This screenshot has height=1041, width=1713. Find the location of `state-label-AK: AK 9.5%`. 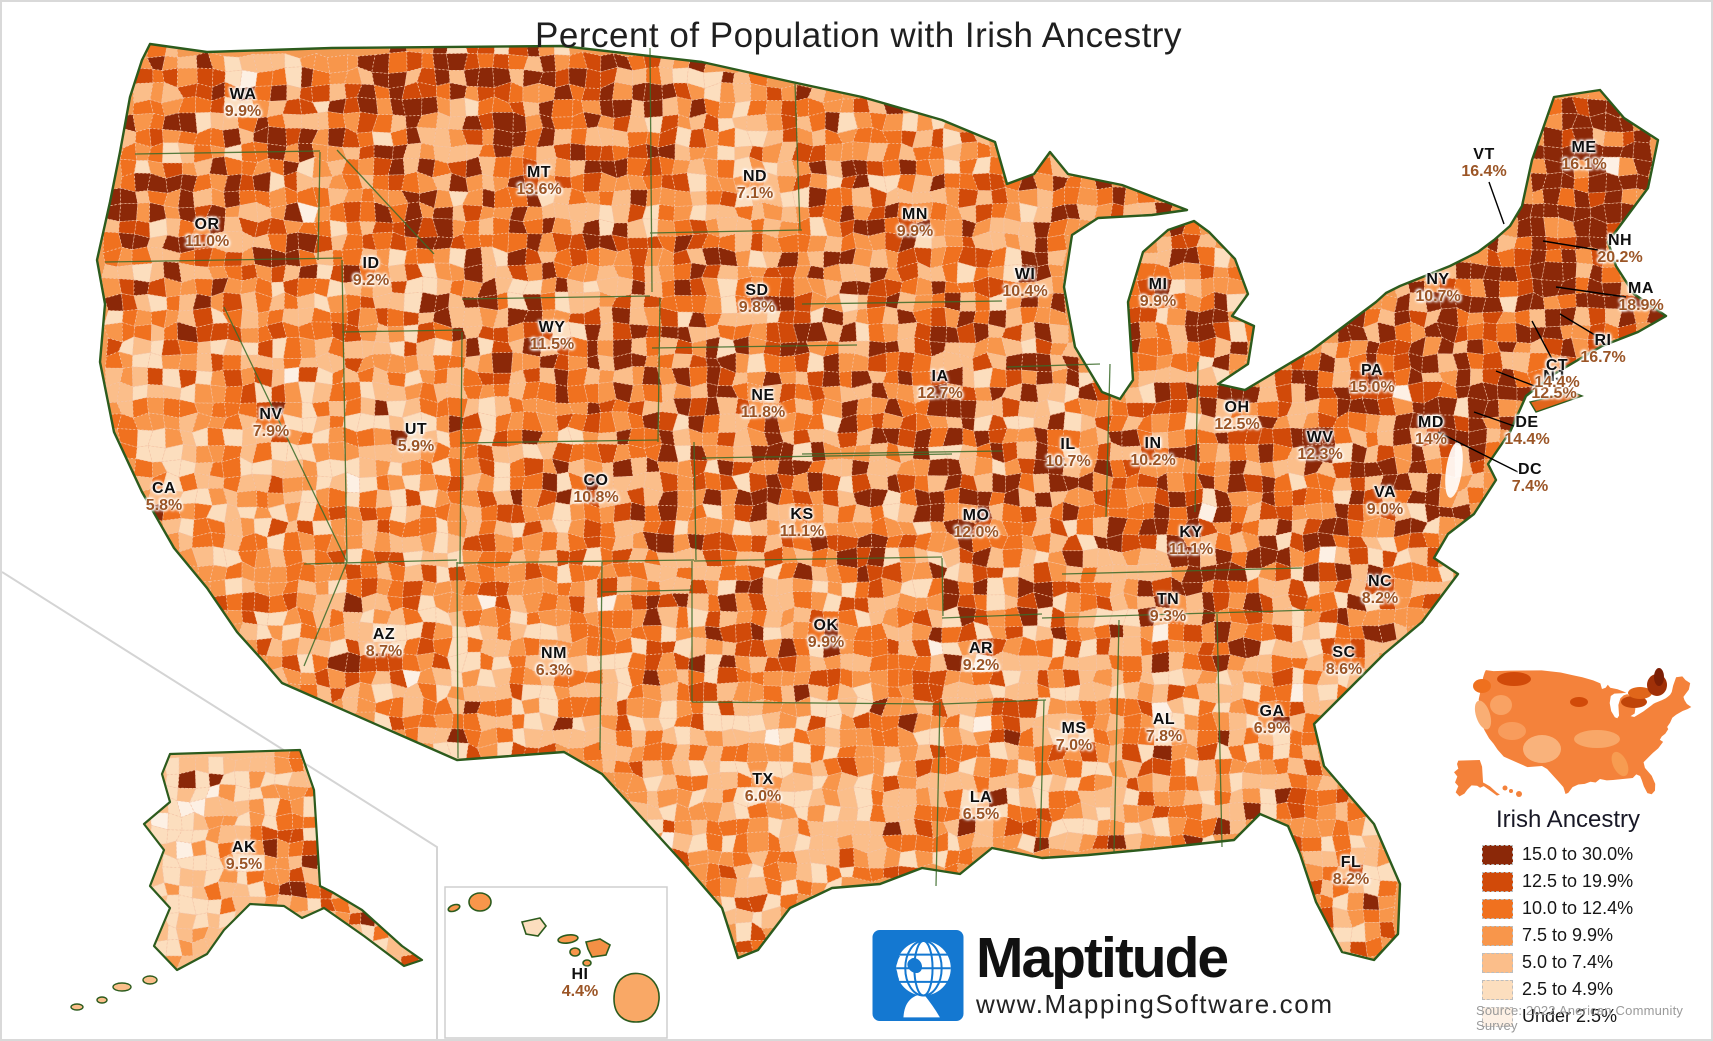

state-label-AK: AK 9.5% is located at coordinates (244, 856).